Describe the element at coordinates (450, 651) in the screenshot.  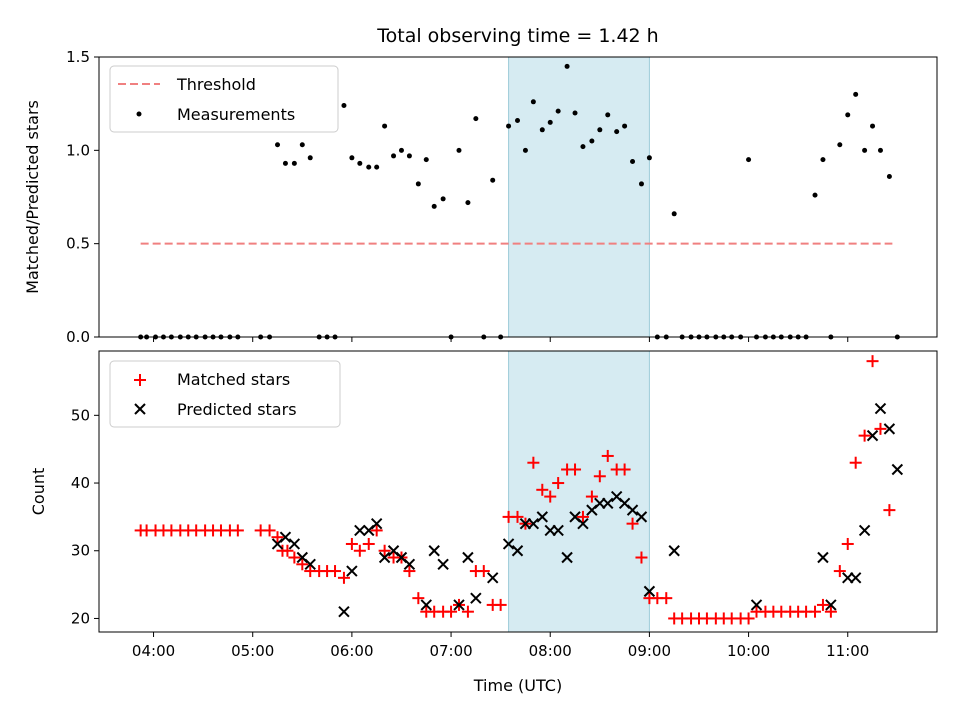
I see `x-tick-label: 07:00` at that location.